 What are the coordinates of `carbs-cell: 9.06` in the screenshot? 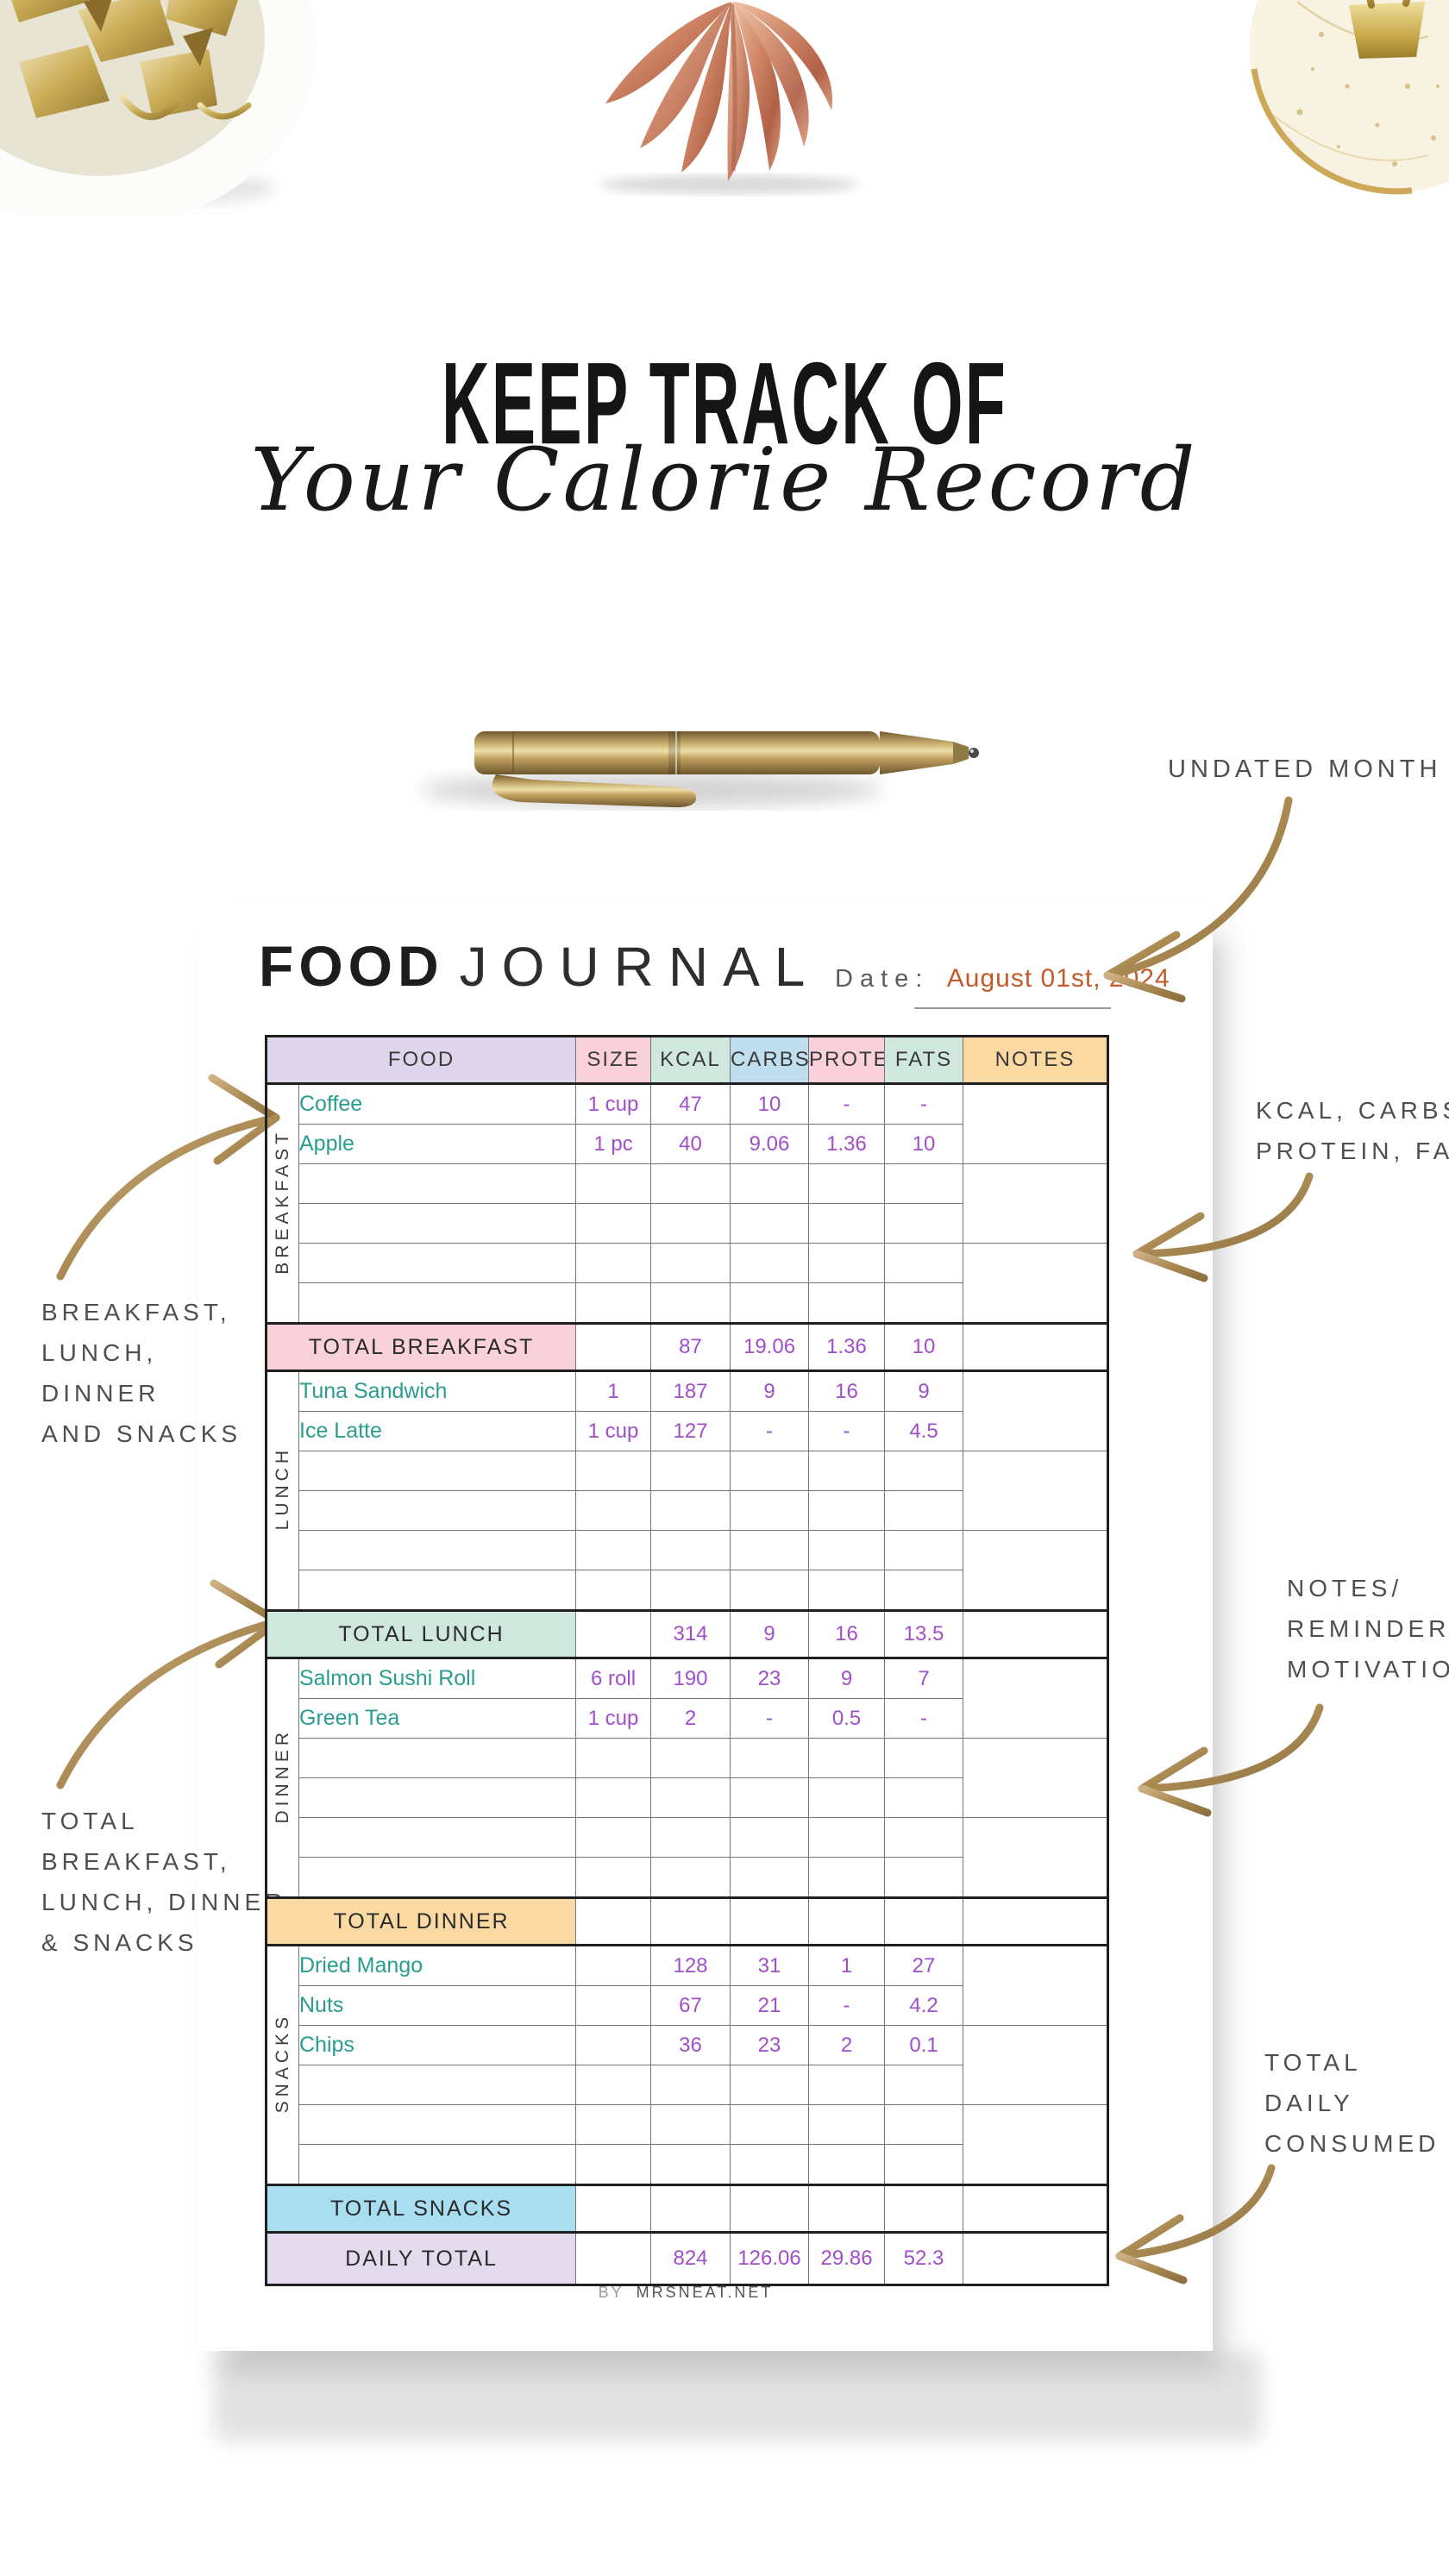 It's located at (770, 1144).